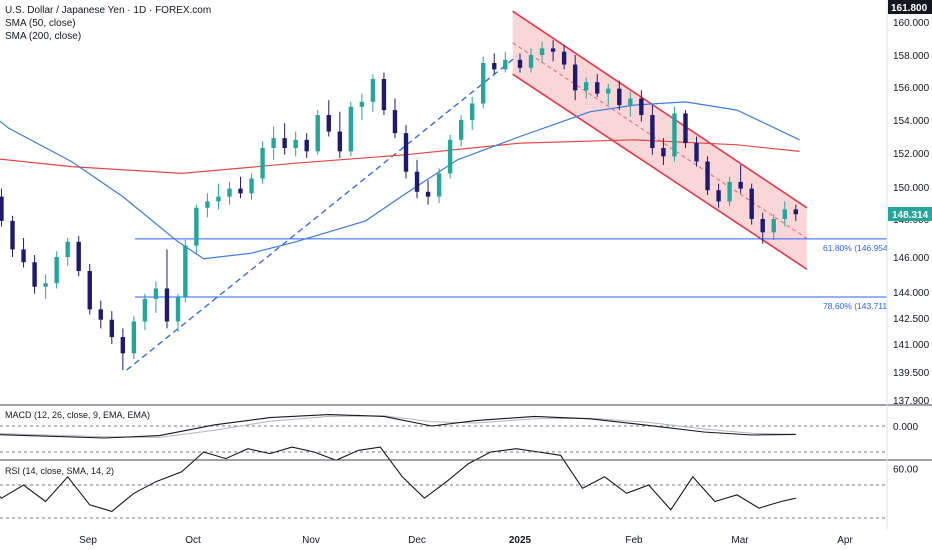 This screenshot has width=932, height=550. I want to click on top-price-tag, so click(910, 7).